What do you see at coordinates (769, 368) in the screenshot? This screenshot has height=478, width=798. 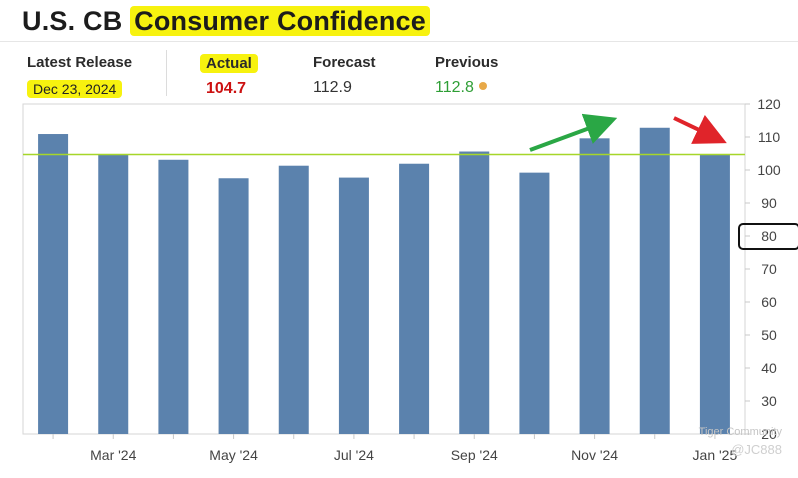 I see `y-tick-40: 40` at bounding box center [769, 368].